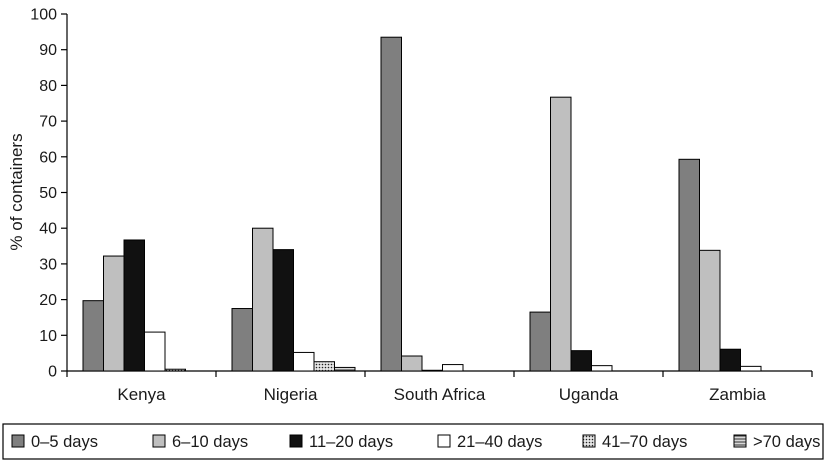 Image resolution: width=826 pixels, height=466 pixels. What do you see at coordinates (737, 394) in the screenshot?
I see `x-category-label: Zambia` at bounding box center [737, 394].